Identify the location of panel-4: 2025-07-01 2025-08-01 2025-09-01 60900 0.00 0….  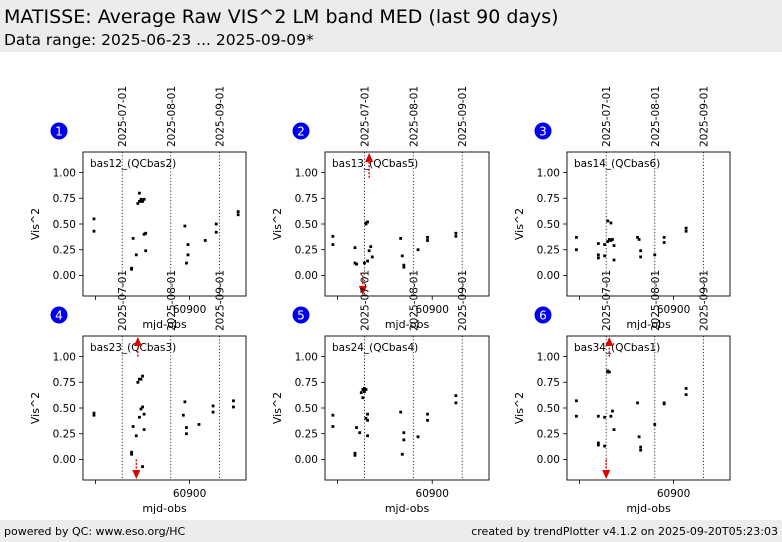
(138, 392).